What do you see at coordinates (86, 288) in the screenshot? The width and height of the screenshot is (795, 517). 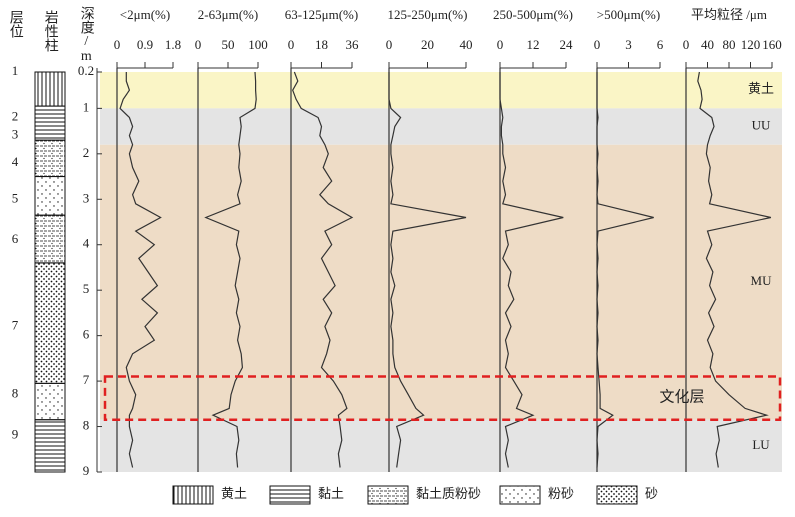 I see `depth-tick-label: 5` at bounding box center [86, 288].